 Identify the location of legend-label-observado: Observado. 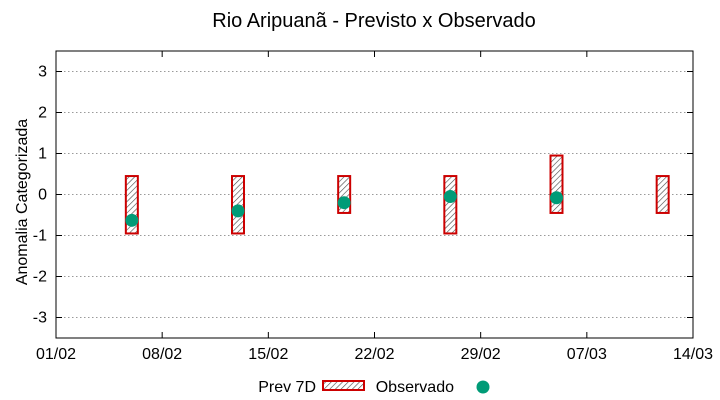
(415, 387).